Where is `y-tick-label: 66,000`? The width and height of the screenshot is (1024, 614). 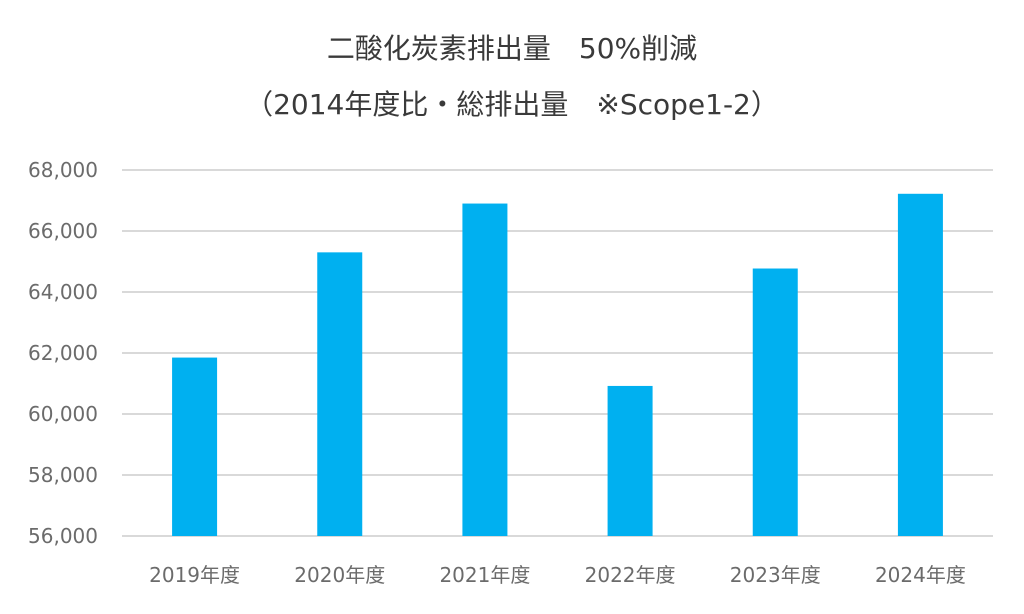 y-tick-label: 66,000 is located at coordinates (63, 231).